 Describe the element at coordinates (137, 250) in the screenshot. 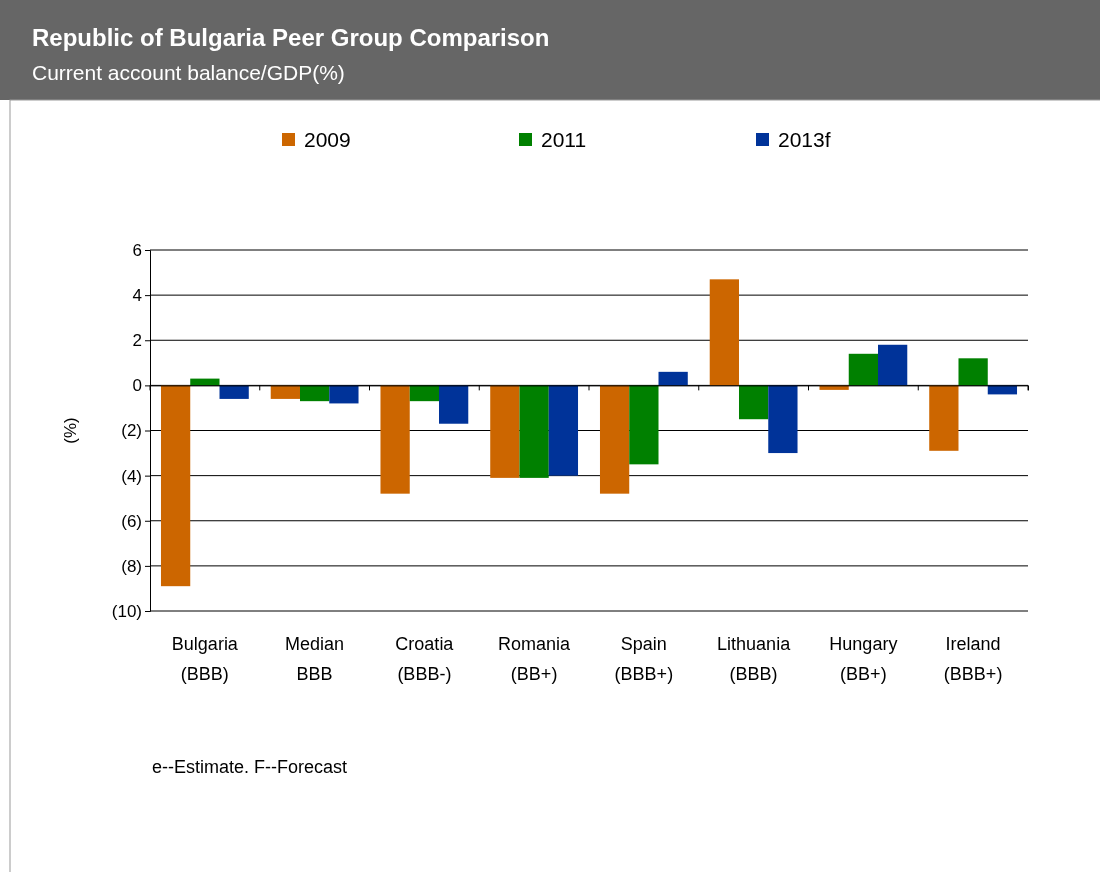

I see `y-tick-label: 6` at that location.